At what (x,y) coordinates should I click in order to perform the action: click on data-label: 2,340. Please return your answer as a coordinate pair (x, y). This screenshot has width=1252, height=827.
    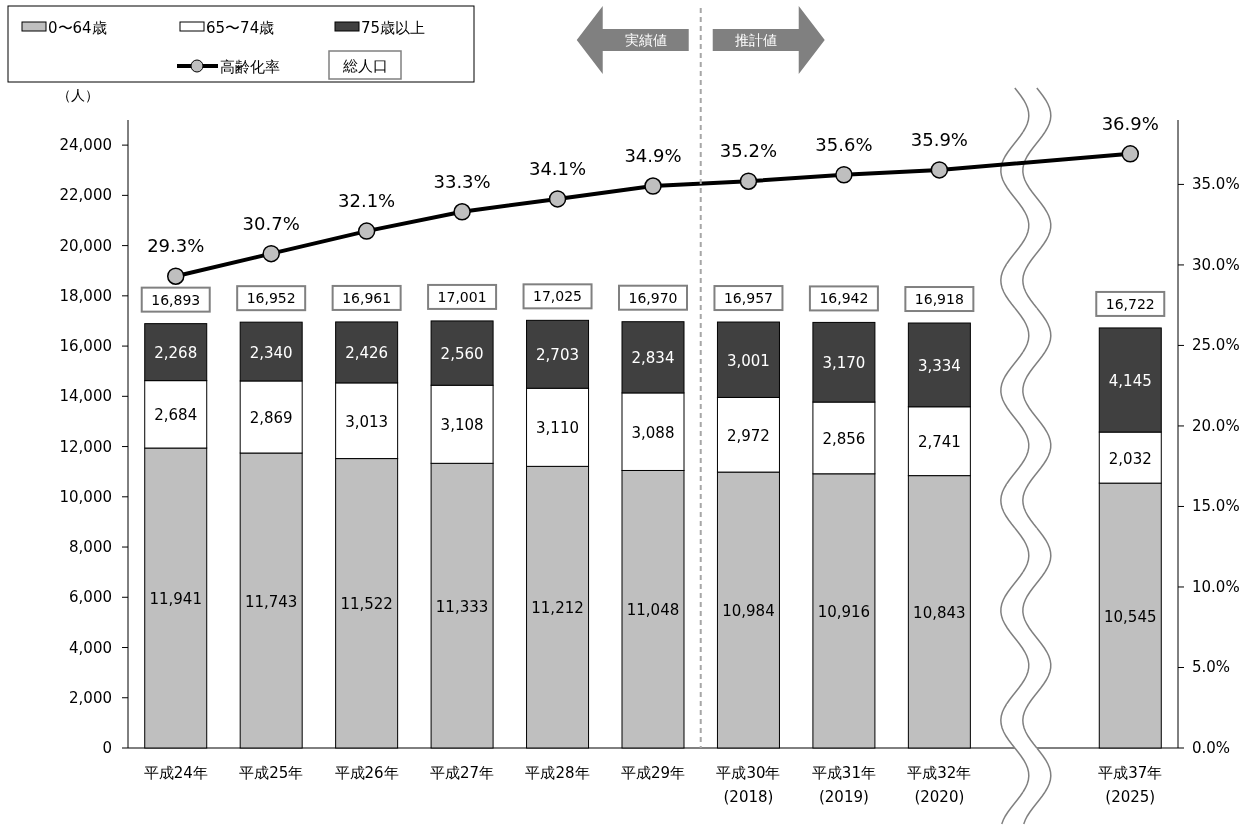
    Looking at the image, I should click on (271, 352).